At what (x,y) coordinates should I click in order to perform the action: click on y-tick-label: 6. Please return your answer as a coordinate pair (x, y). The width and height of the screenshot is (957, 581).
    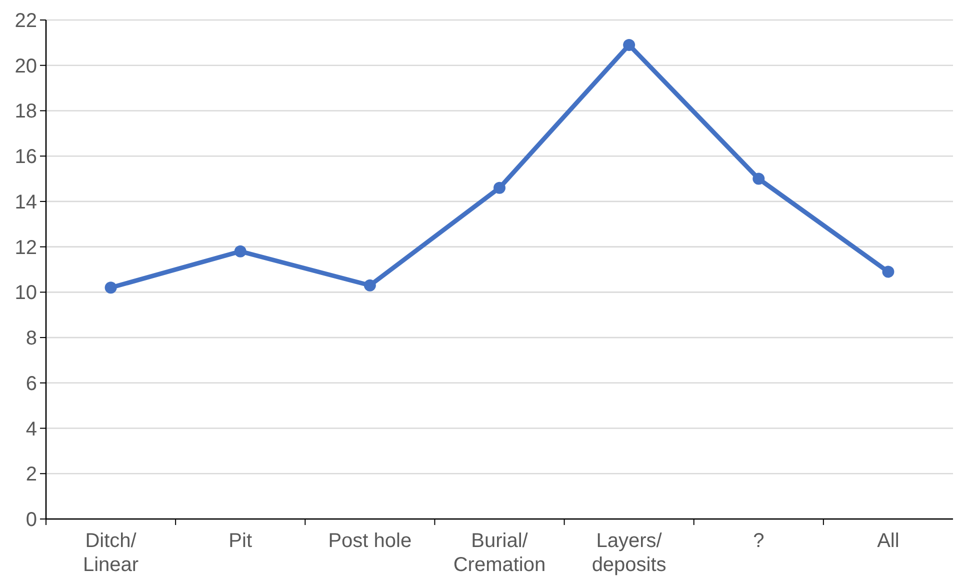
    Looking at the image, I should click on (31, 383).